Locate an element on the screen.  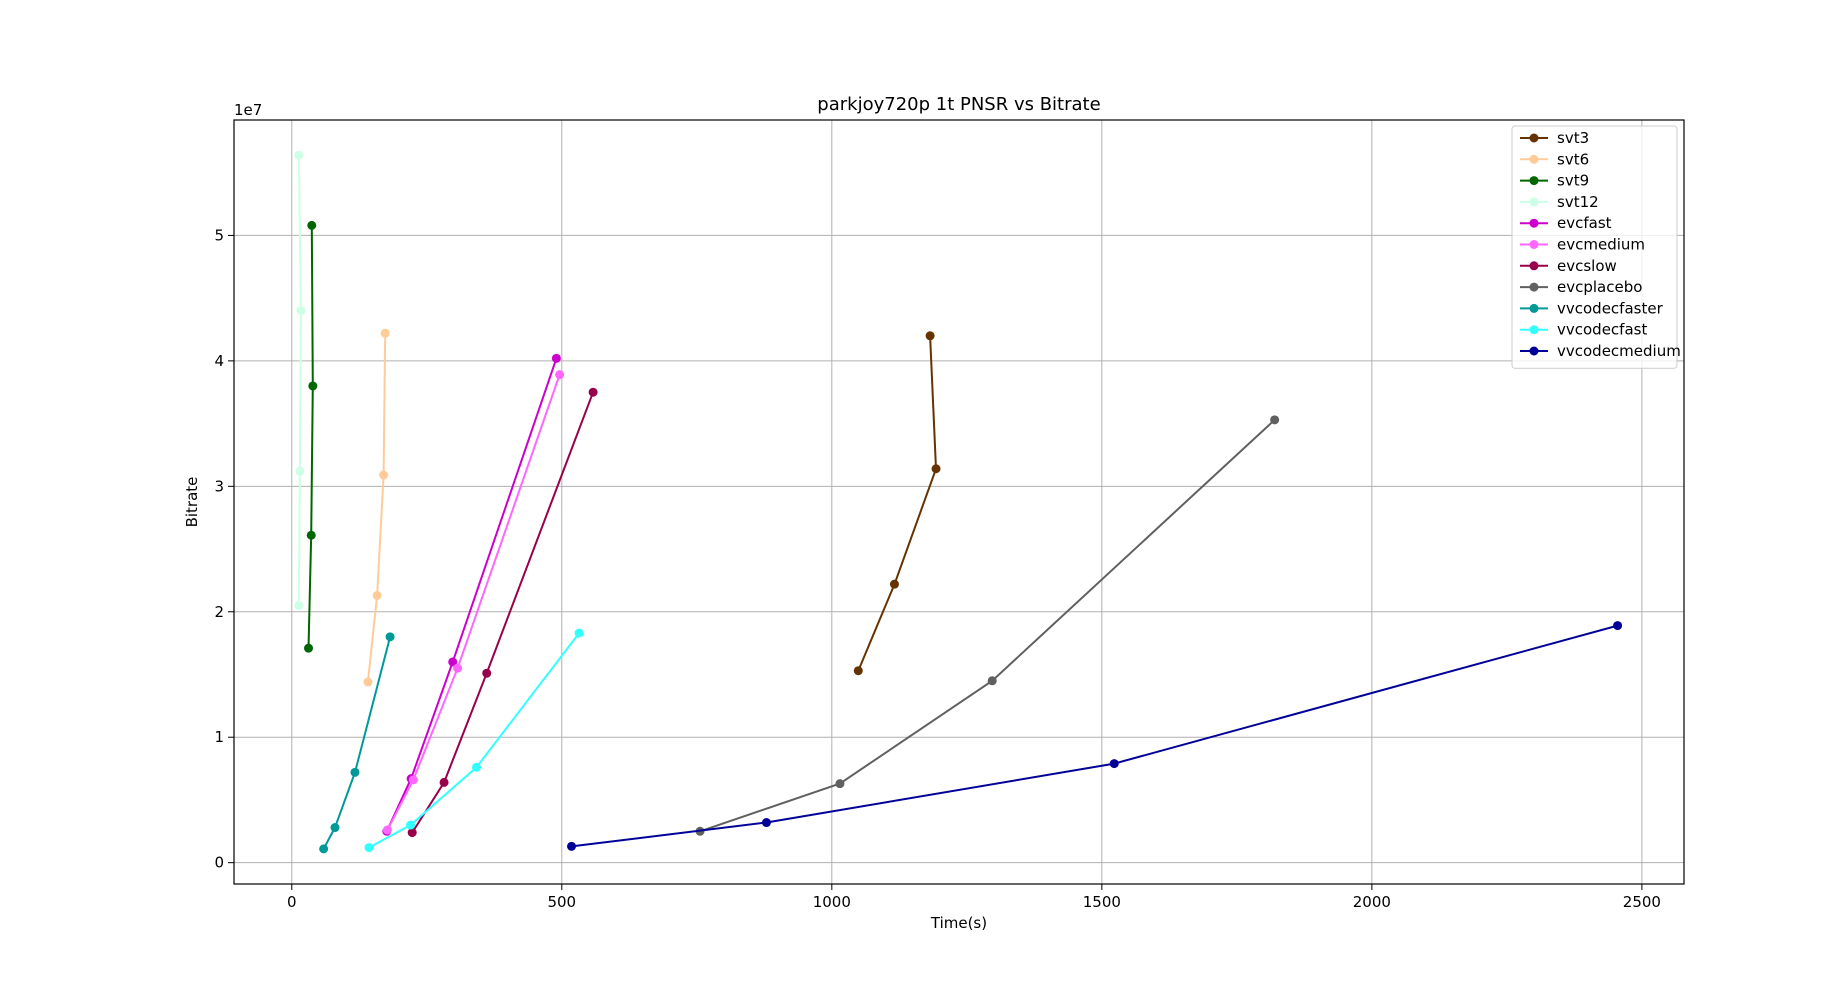
legend-label: vvcodecmedium is located at coordinates (1619, 351).